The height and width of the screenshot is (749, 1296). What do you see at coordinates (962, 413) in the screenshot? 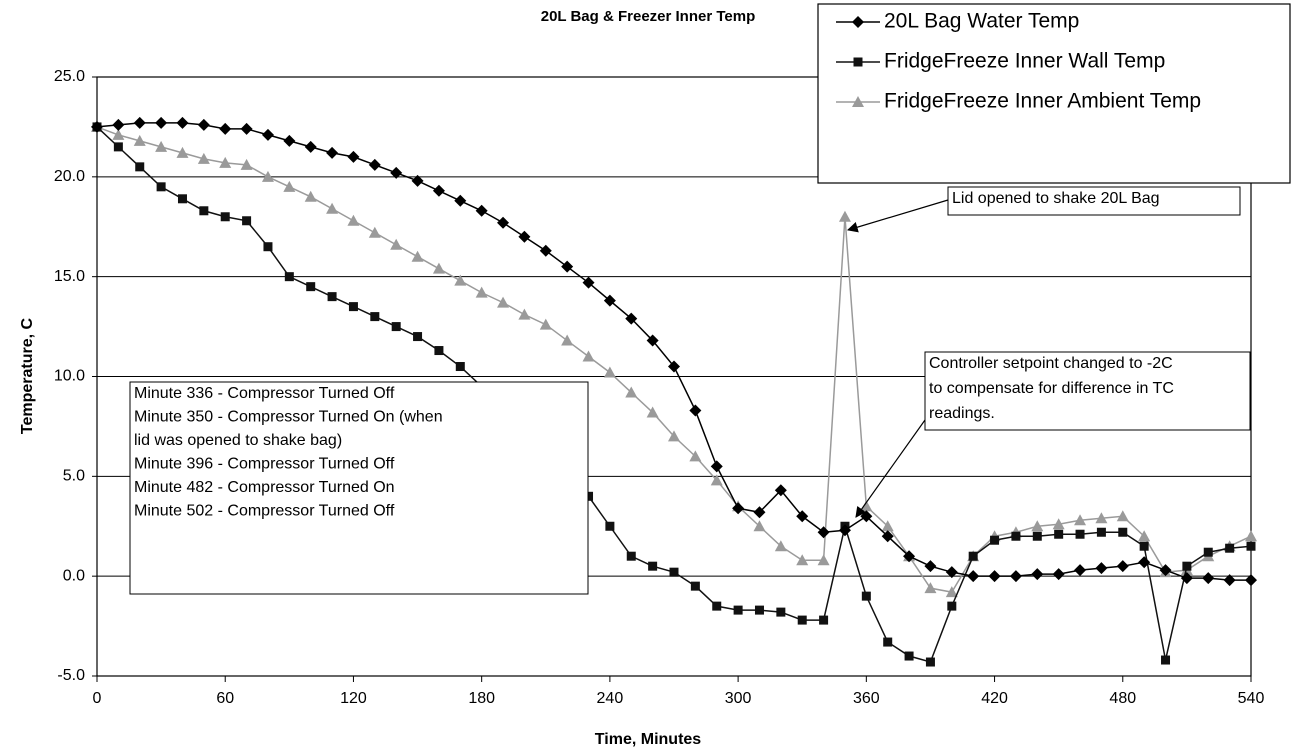
I see `annotation-text: readings.` at bounding box center [962, 413].